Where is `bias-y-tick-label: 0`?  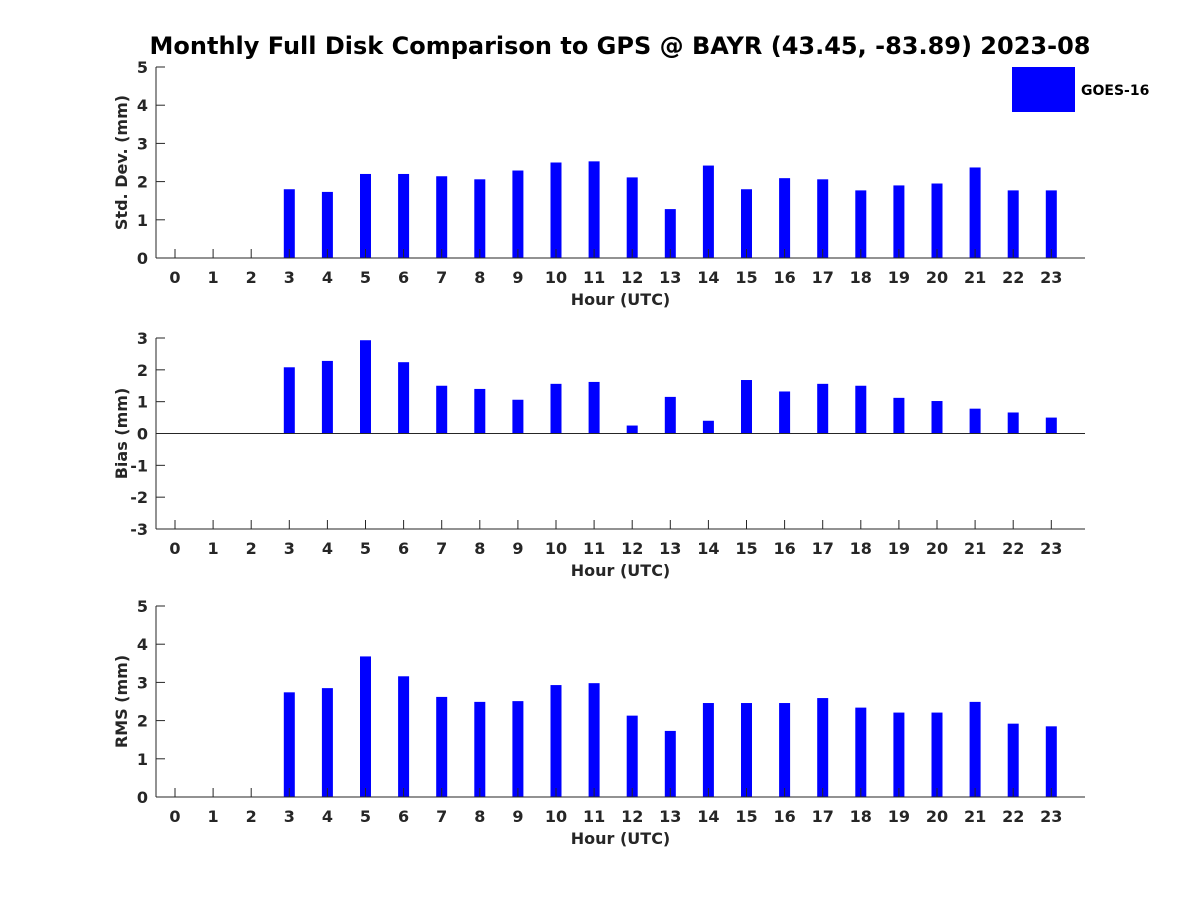 bias-y-tick-label: 0 is located at coordinates (142, 434).